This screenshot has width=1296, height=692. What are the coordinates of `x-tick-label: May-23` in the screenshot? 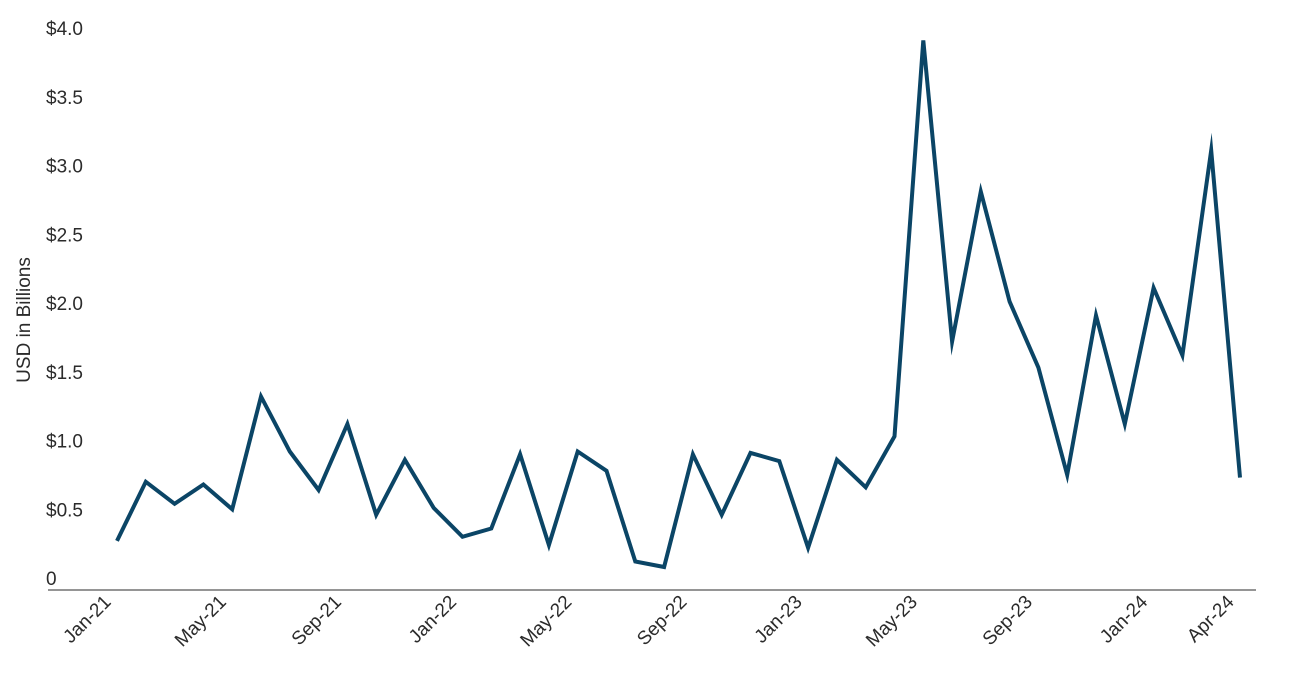 It's located at (892, 622).